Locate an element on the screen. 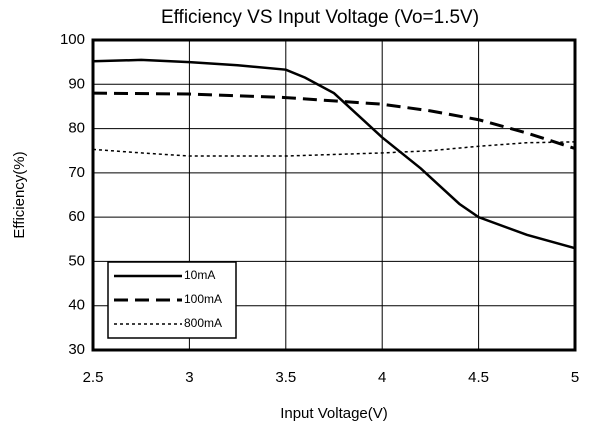 This screenshot has height=432, width=593. y-tick-label: 40 is located at coordinates (76, 305).